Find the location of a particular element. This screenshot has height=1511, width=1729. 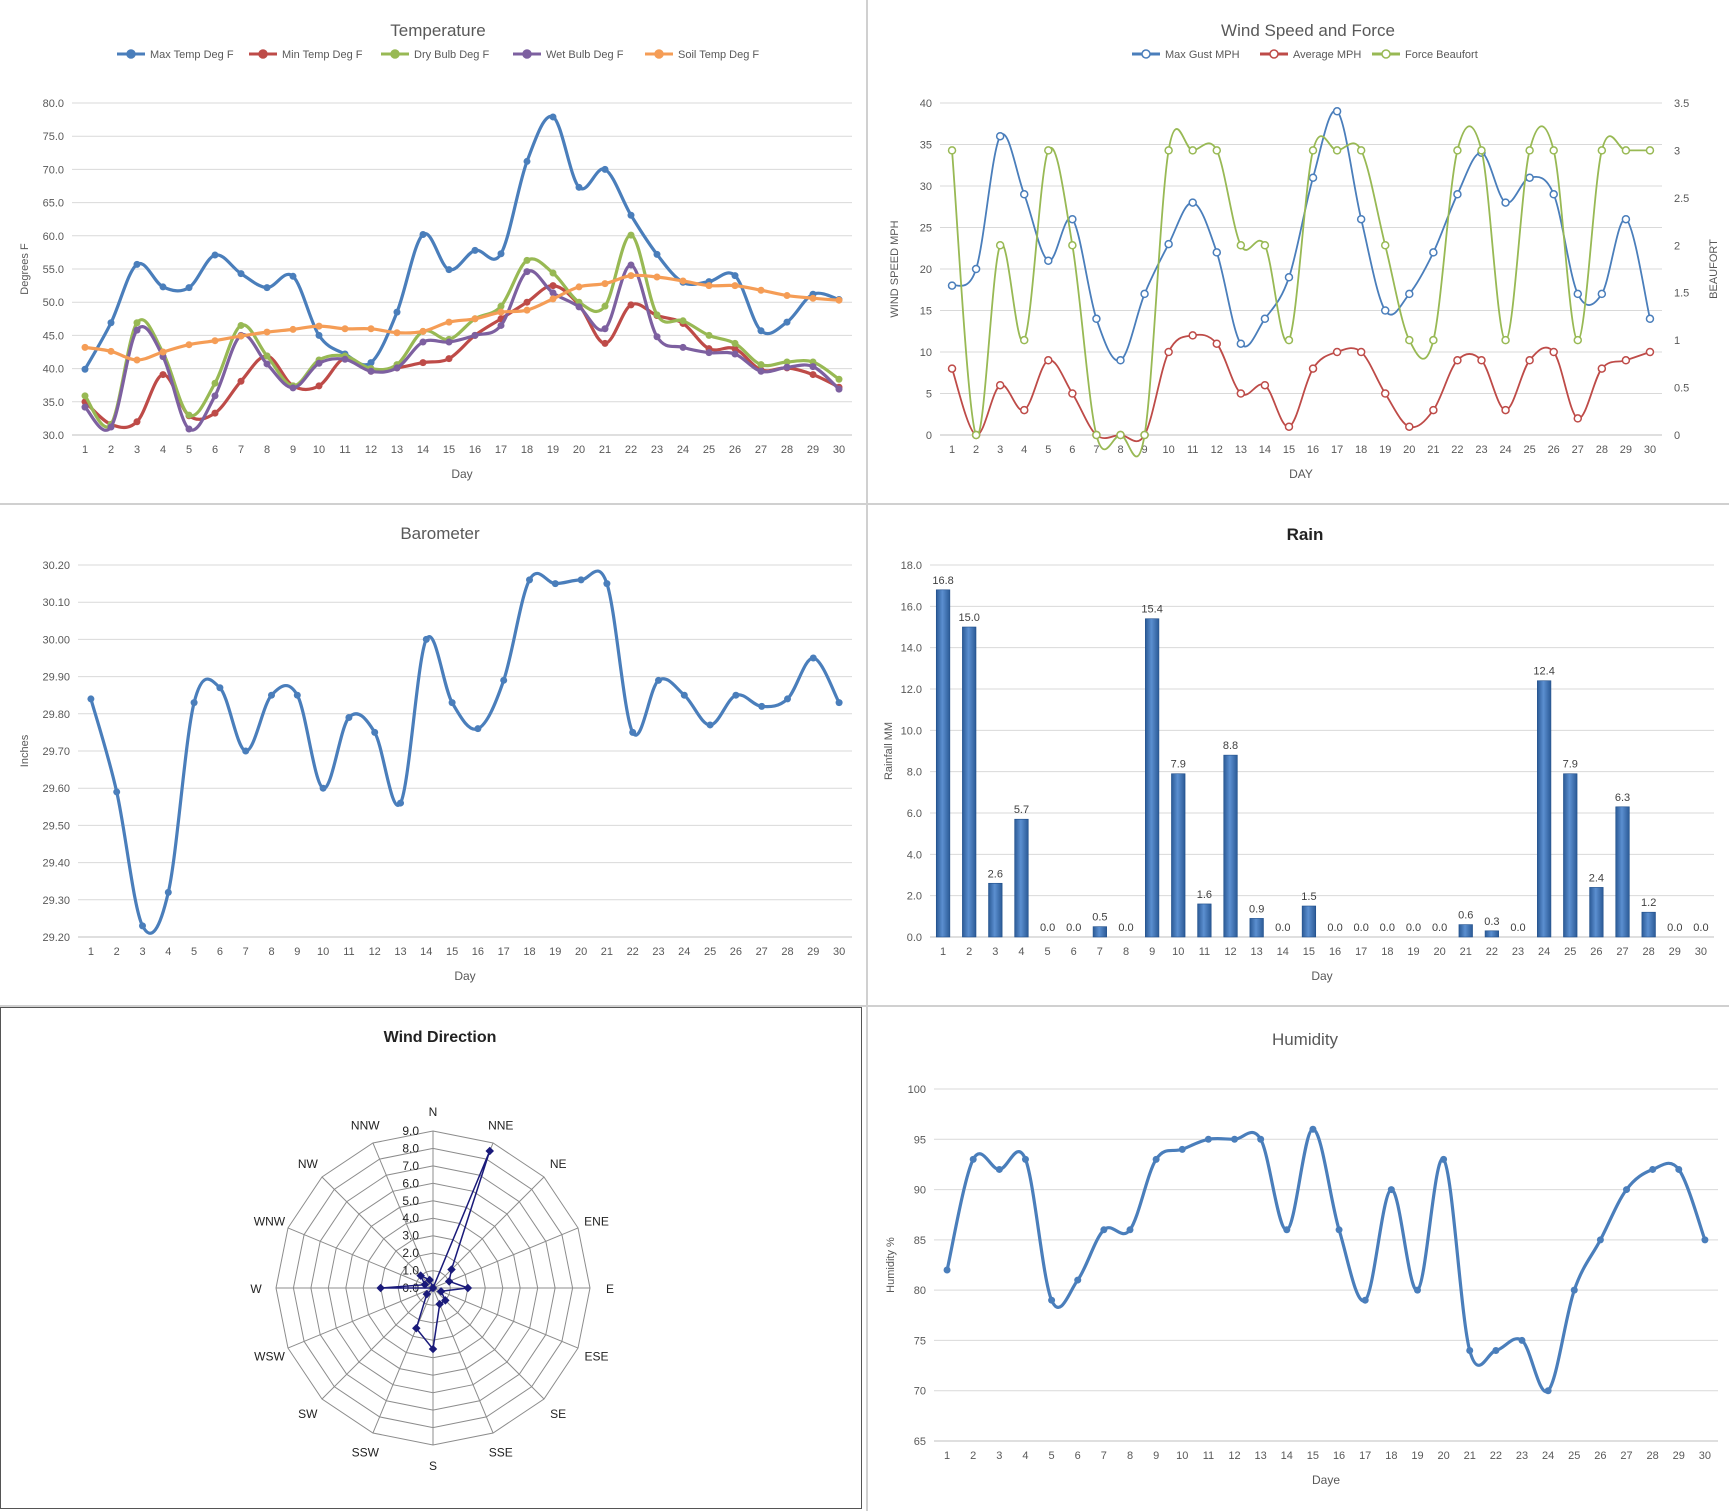

y-tick-label: 75 is located at coordinates (920, 1341).